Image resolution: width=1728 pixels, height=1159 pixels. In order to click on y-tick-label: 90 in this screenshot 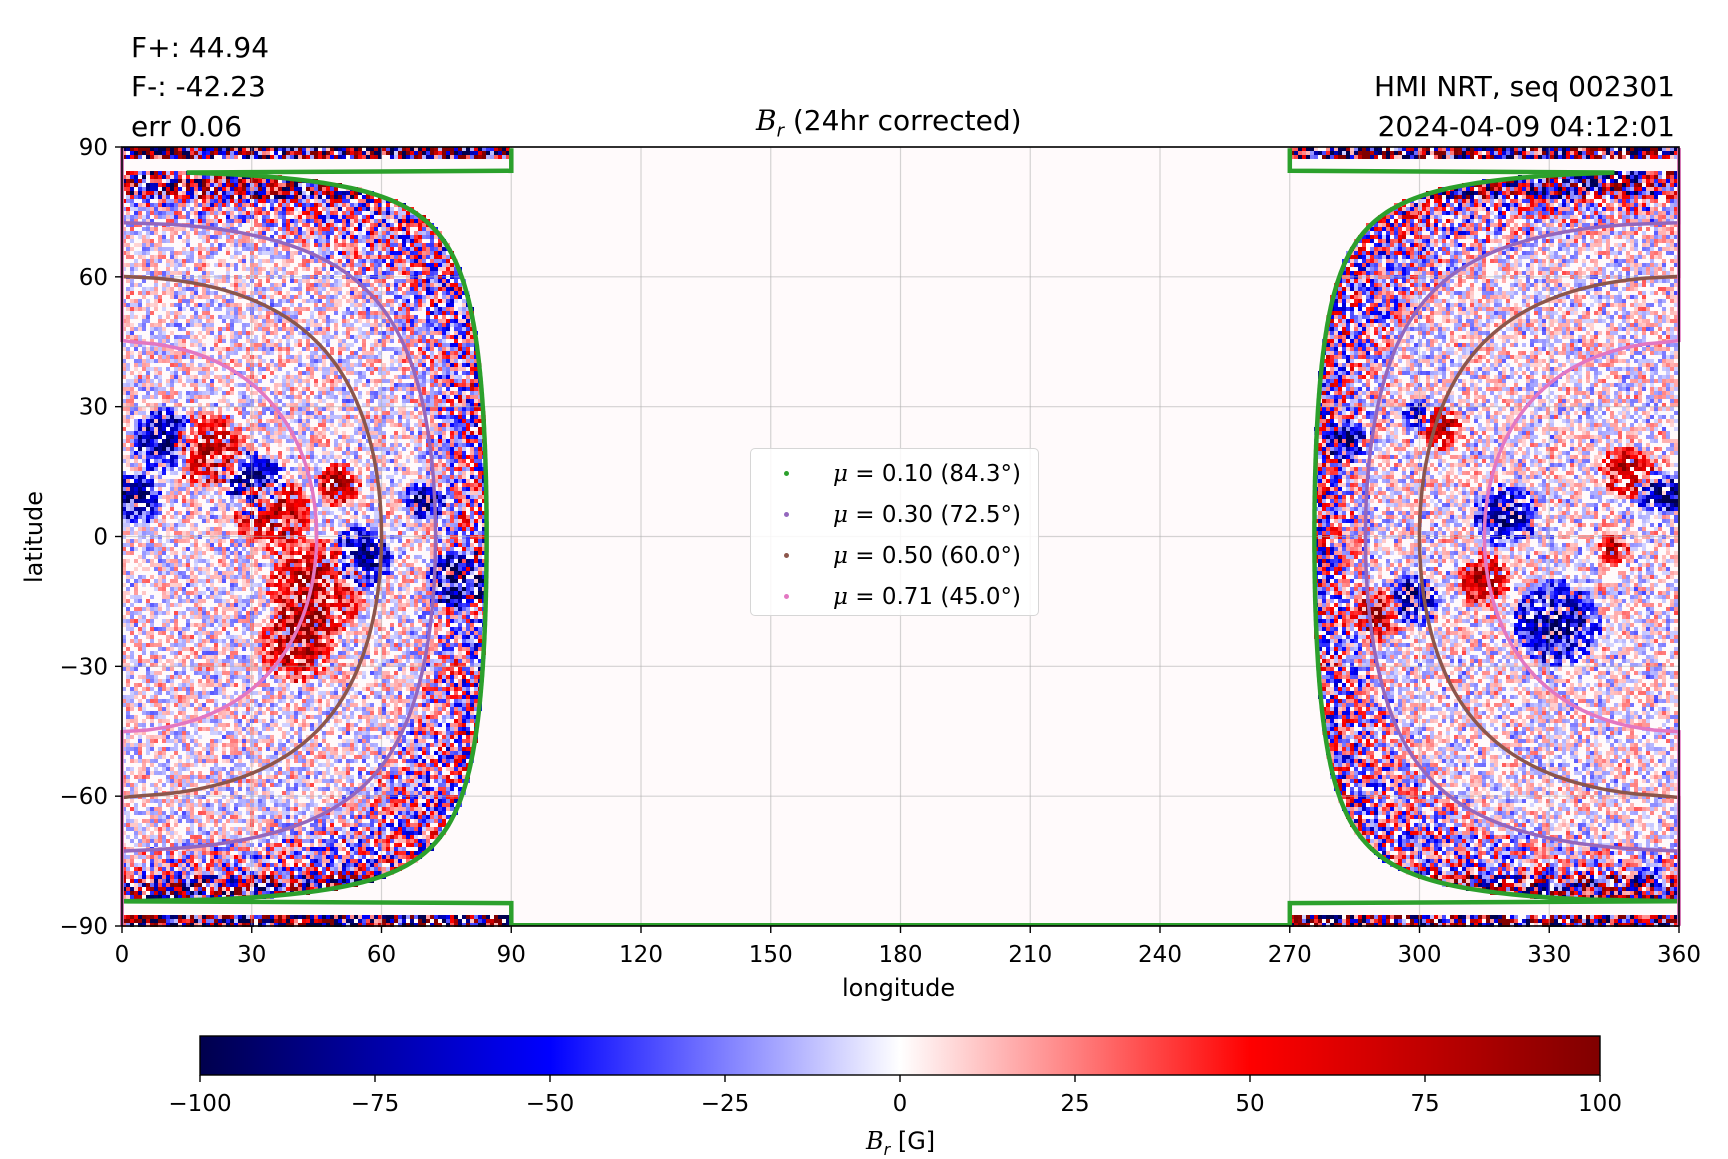, I will do `click(93, 148)`.